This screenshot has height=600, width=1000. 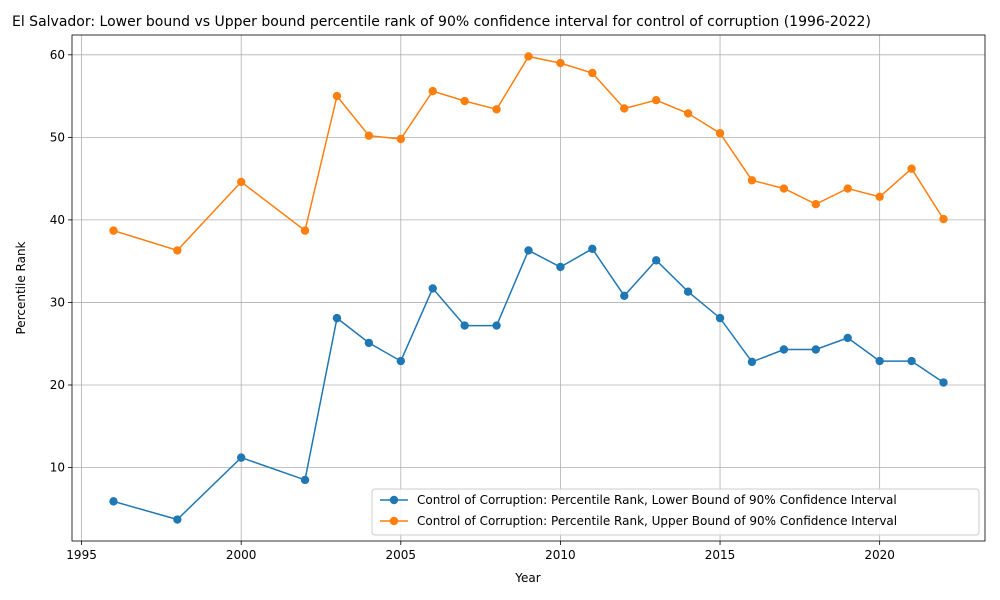 I want to click on y-tick-label: 40, so click(x=57, y=220).